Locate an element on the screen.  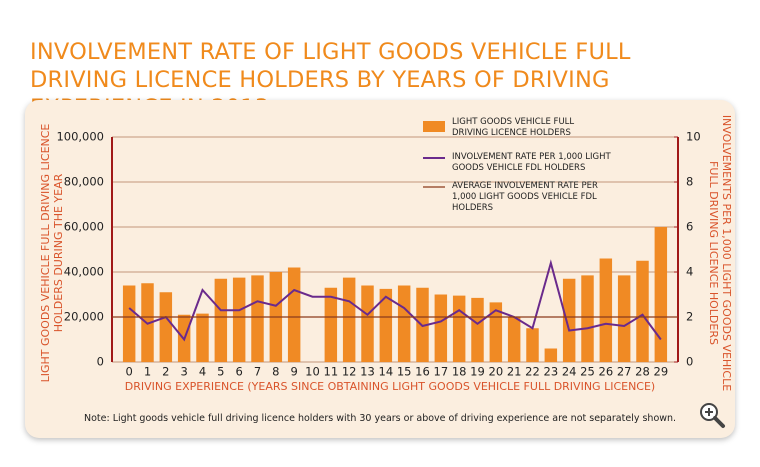
x-tick-label: 24 is located at coordinates (569, 372).